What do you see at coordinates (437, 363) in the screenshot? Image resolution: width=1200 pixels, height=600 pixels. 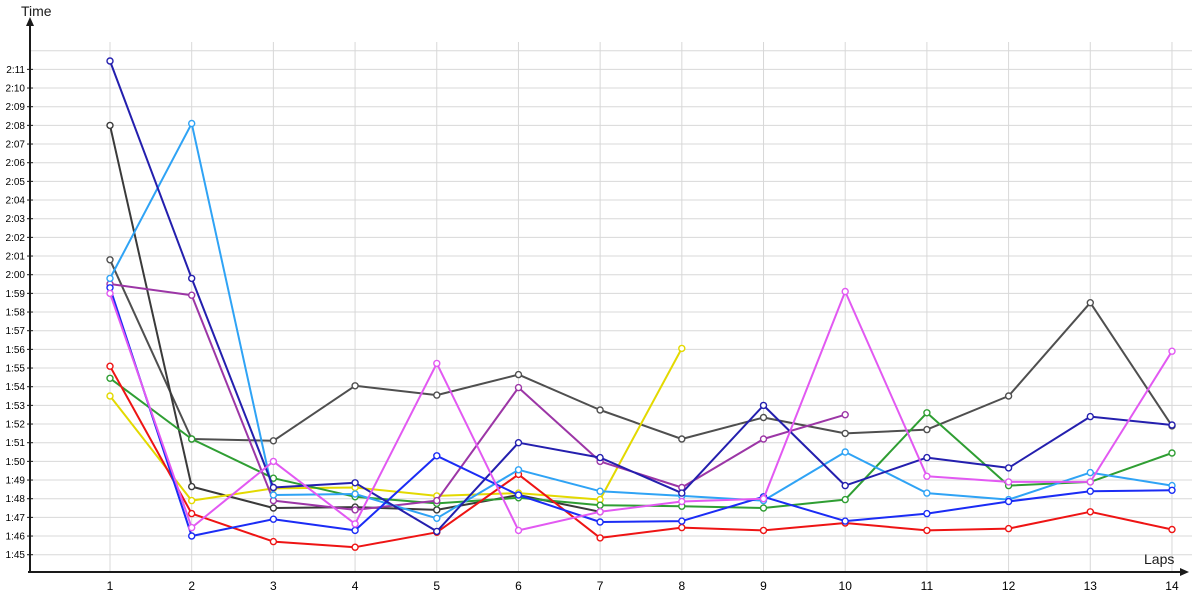 I see `data-point-magenta-lap5` at bounding box center [437, 363].